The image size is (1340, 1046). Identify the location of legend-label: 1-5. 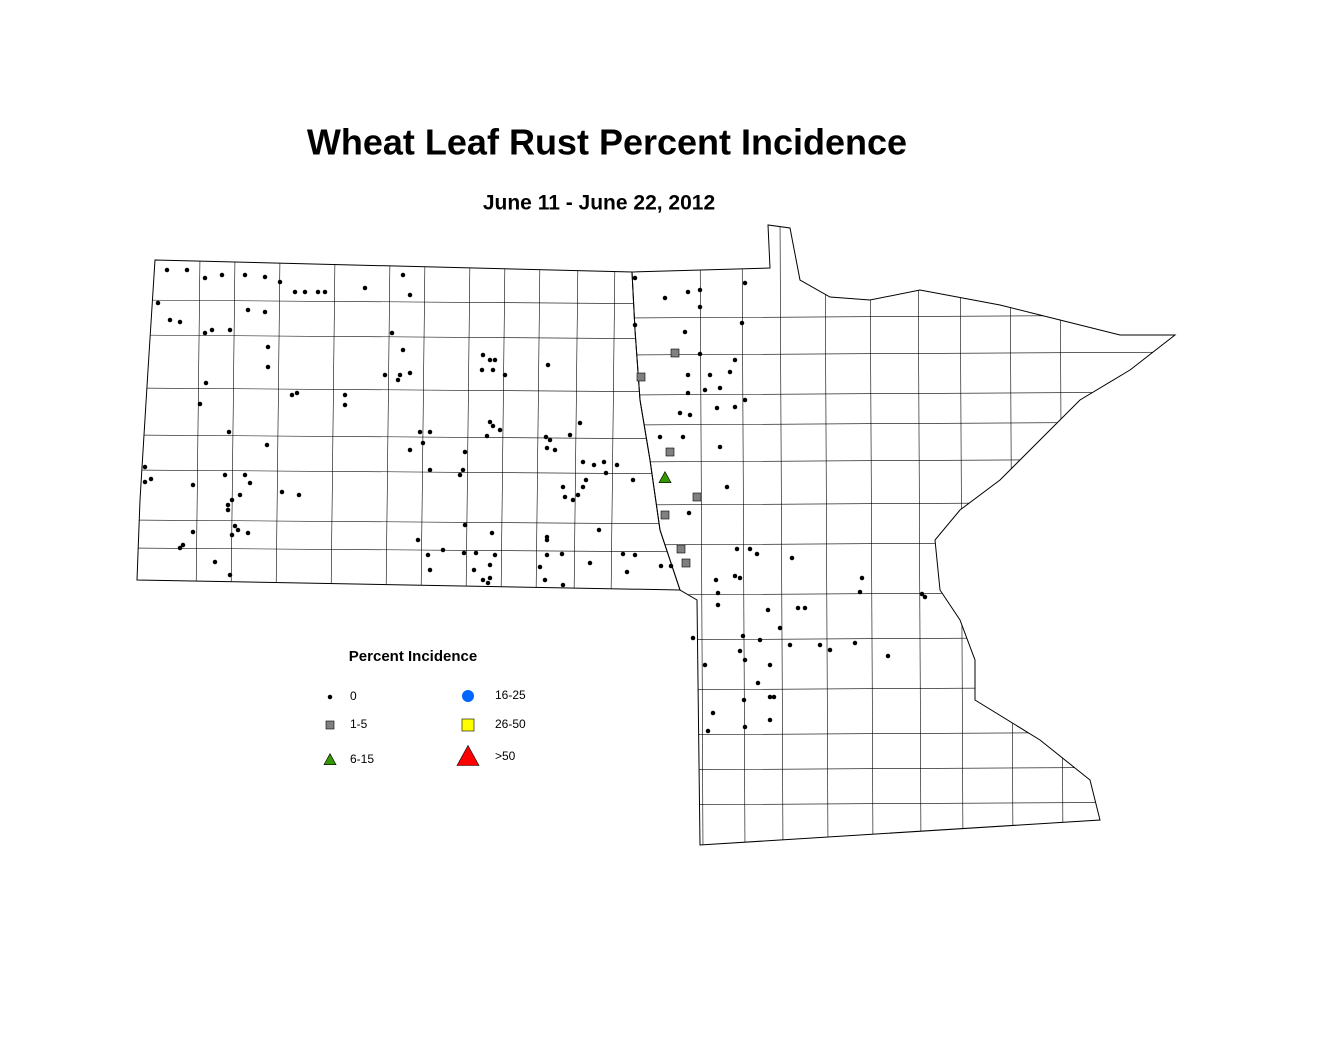
(359, 724).